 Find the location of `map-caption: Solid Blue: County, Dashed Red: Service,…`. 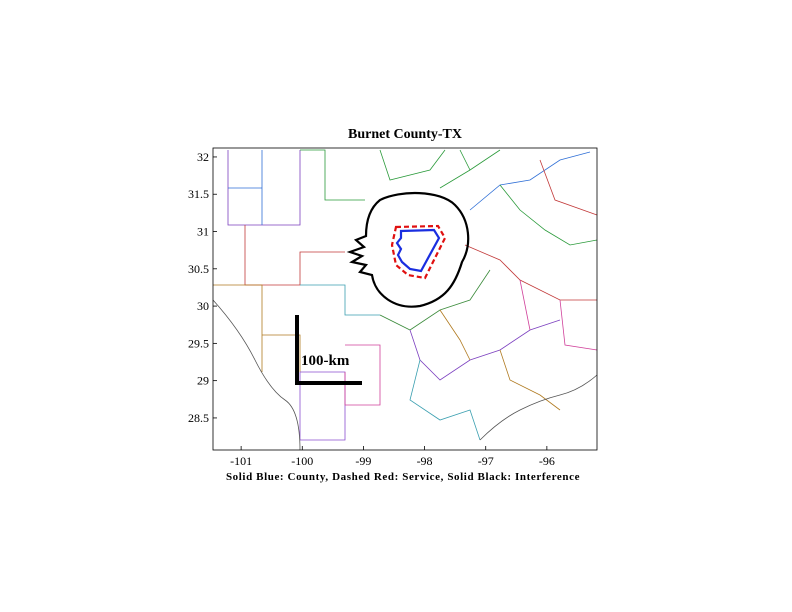

map-caption: Solid Blue: County, Dashed Red: Service,… is located at coordinates (403, 477).